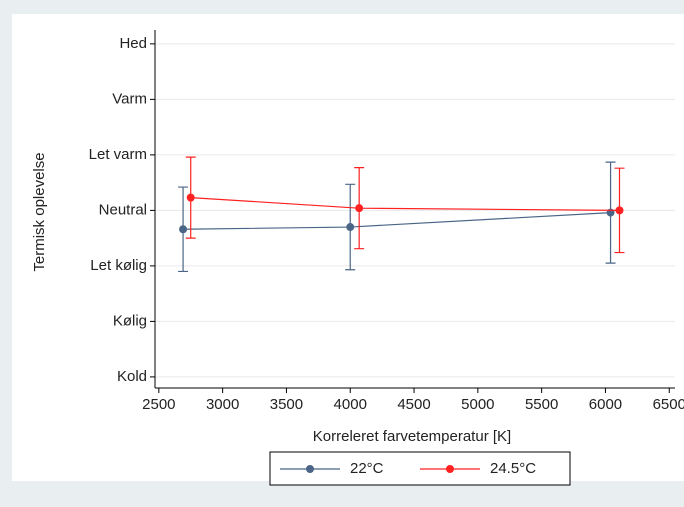  What do you see at coordinates (129, 98) in the screenshot?
I see `y-tick-label: Varm` at bounding box center [129, 98].